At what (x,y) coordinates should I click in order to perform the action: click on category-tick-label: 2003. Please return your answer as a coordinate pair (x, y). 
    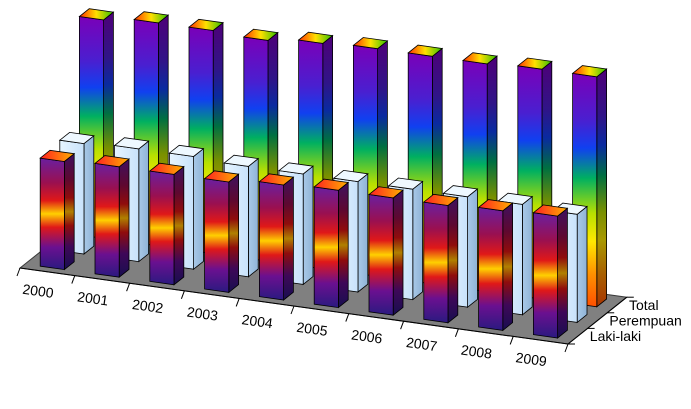
    Looking at the image, I should click on (202, 314).